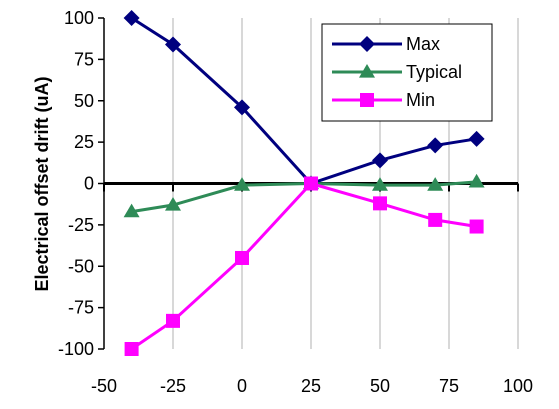  Describe the element at coordinates (242, 386) in the screenshot. I see `x-tick-label: 0` at that location.